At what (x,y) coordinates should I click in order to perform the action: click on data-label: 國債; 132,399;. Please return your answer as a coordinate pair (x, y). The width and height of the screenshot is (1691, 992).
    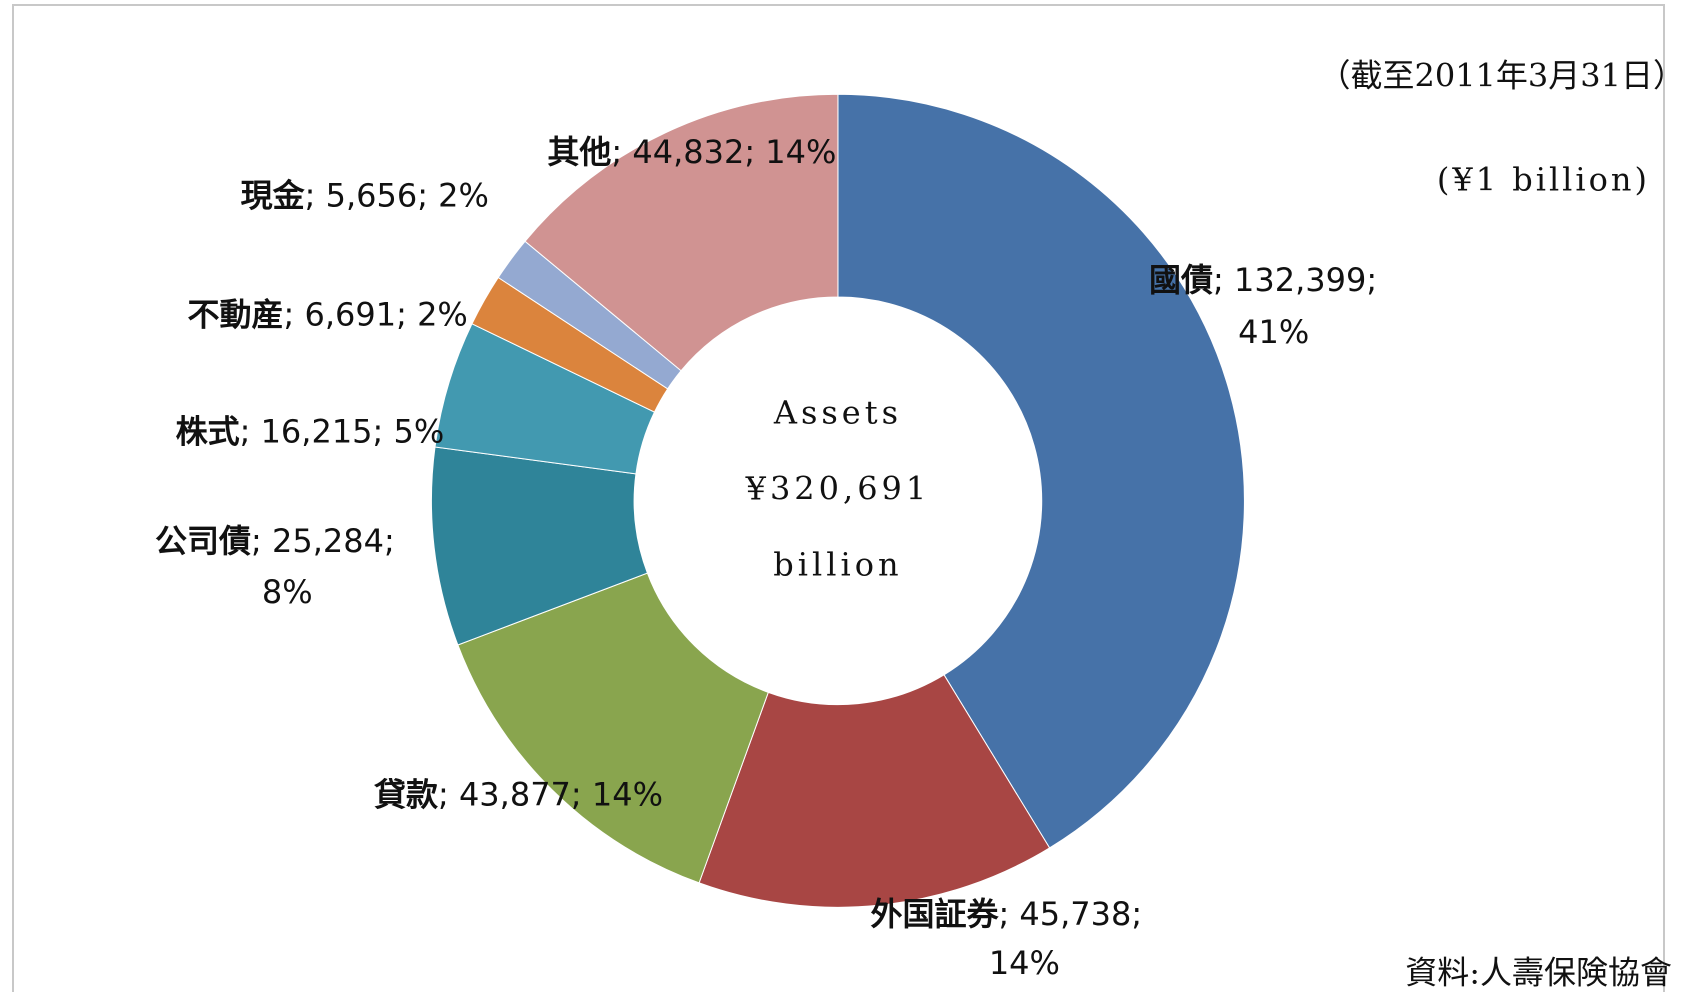
    Looking at the image, I should click on (1263, 280).